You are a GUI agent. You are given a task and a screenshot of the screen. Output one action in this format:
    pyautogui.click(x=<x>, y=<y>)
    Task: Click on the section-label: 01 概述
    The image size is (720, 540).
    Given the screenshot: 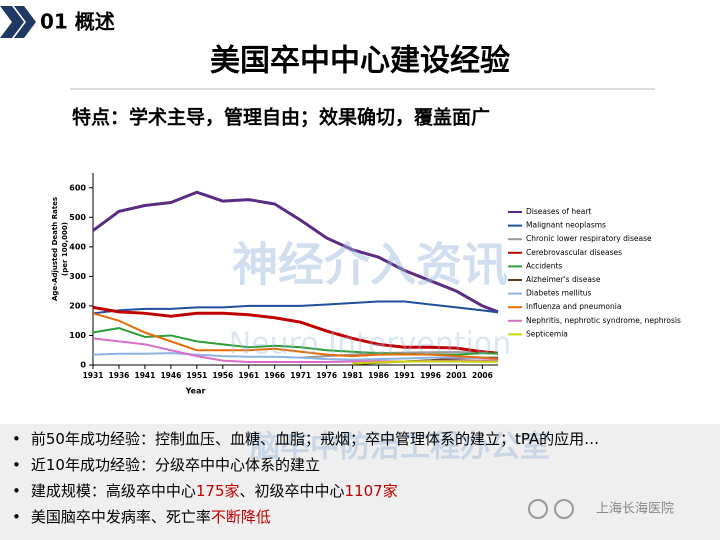 What is the action you would take?
    pyautogui.click(x=77, y=22)
    